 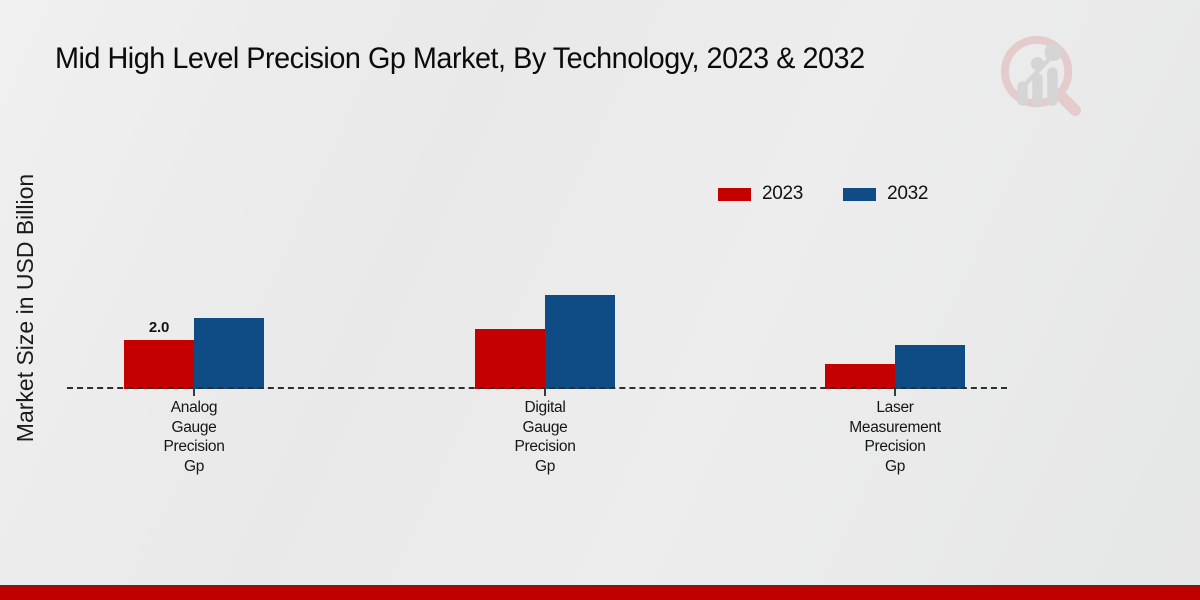 I want to click on legend-item-2032: 2032, so click(x=885, y=194).